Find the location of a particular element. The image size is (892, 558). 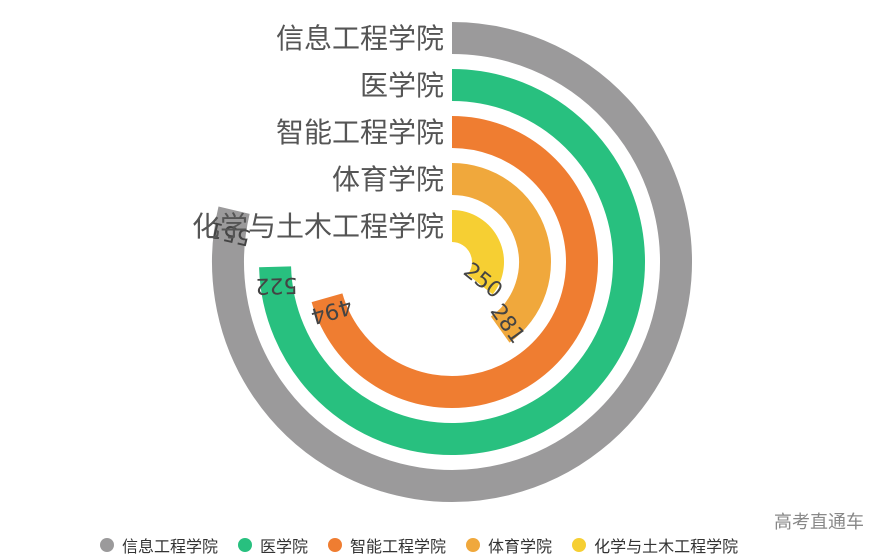

legend-label: 信息工程学院 is located at coordinates (170, 546).